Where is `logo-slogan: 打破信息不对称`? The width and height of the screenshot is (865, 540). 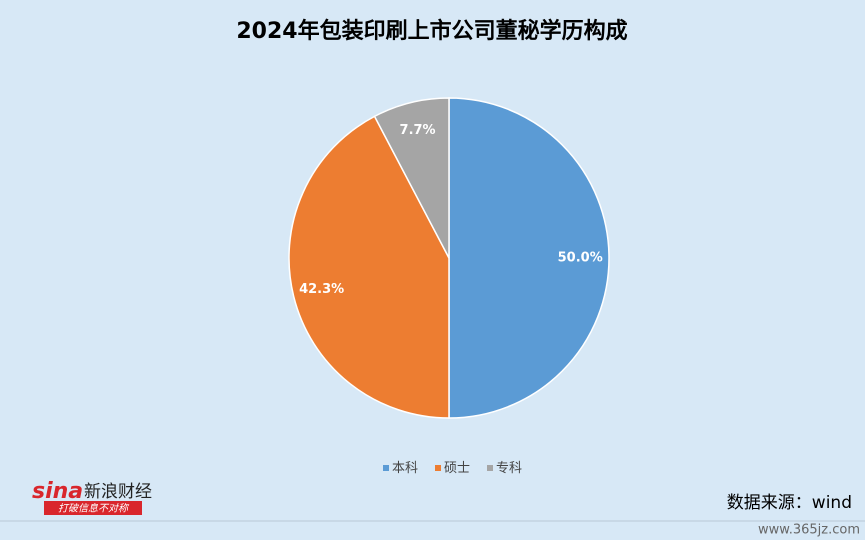
logo-slogan: 打破信息不对称 is located at coordinates (94, 509).